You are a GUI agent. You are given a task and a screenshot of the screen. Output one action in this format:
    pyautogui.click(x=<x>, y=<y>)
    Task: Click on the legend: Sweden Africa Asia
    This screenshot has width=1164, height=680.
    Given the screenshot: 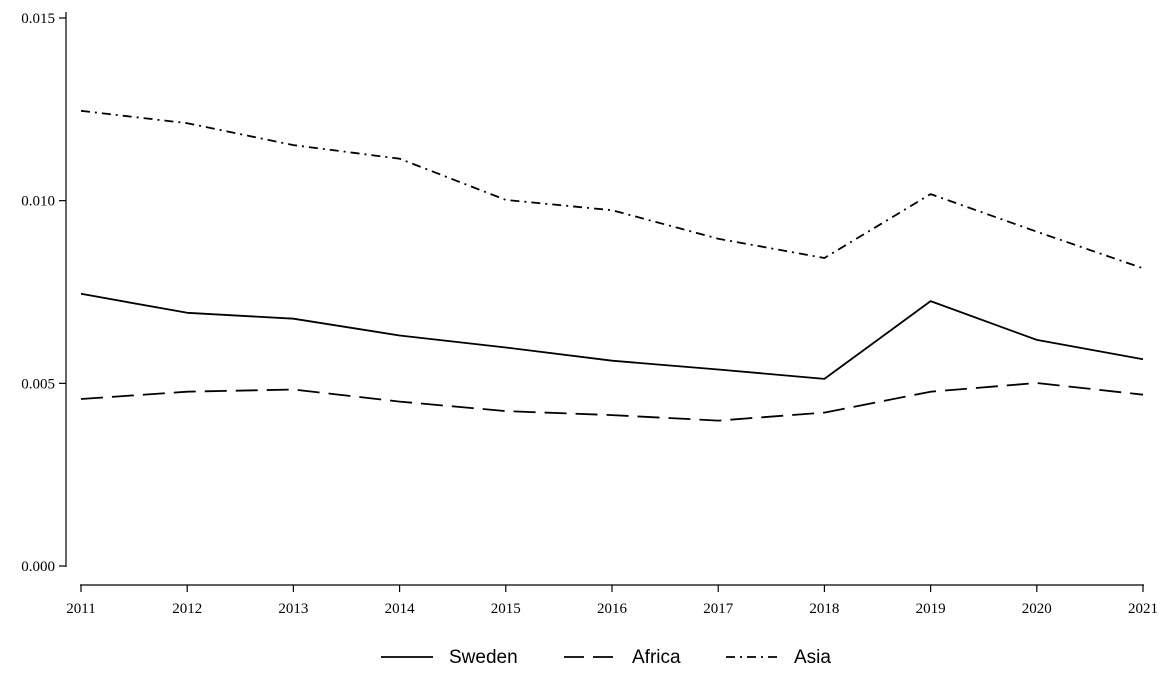 What is the action you would take?
    pyautogui.click(x=606, y=657)
    